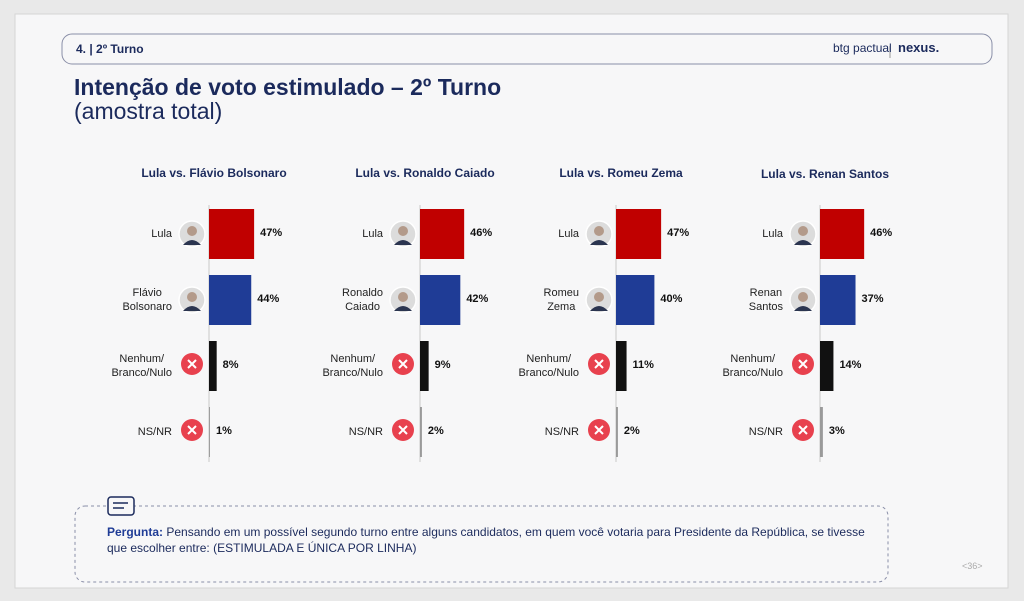  Describe the element at coordinates (972, 566) in the screenshot. I see `page-number: <36>` at that location.